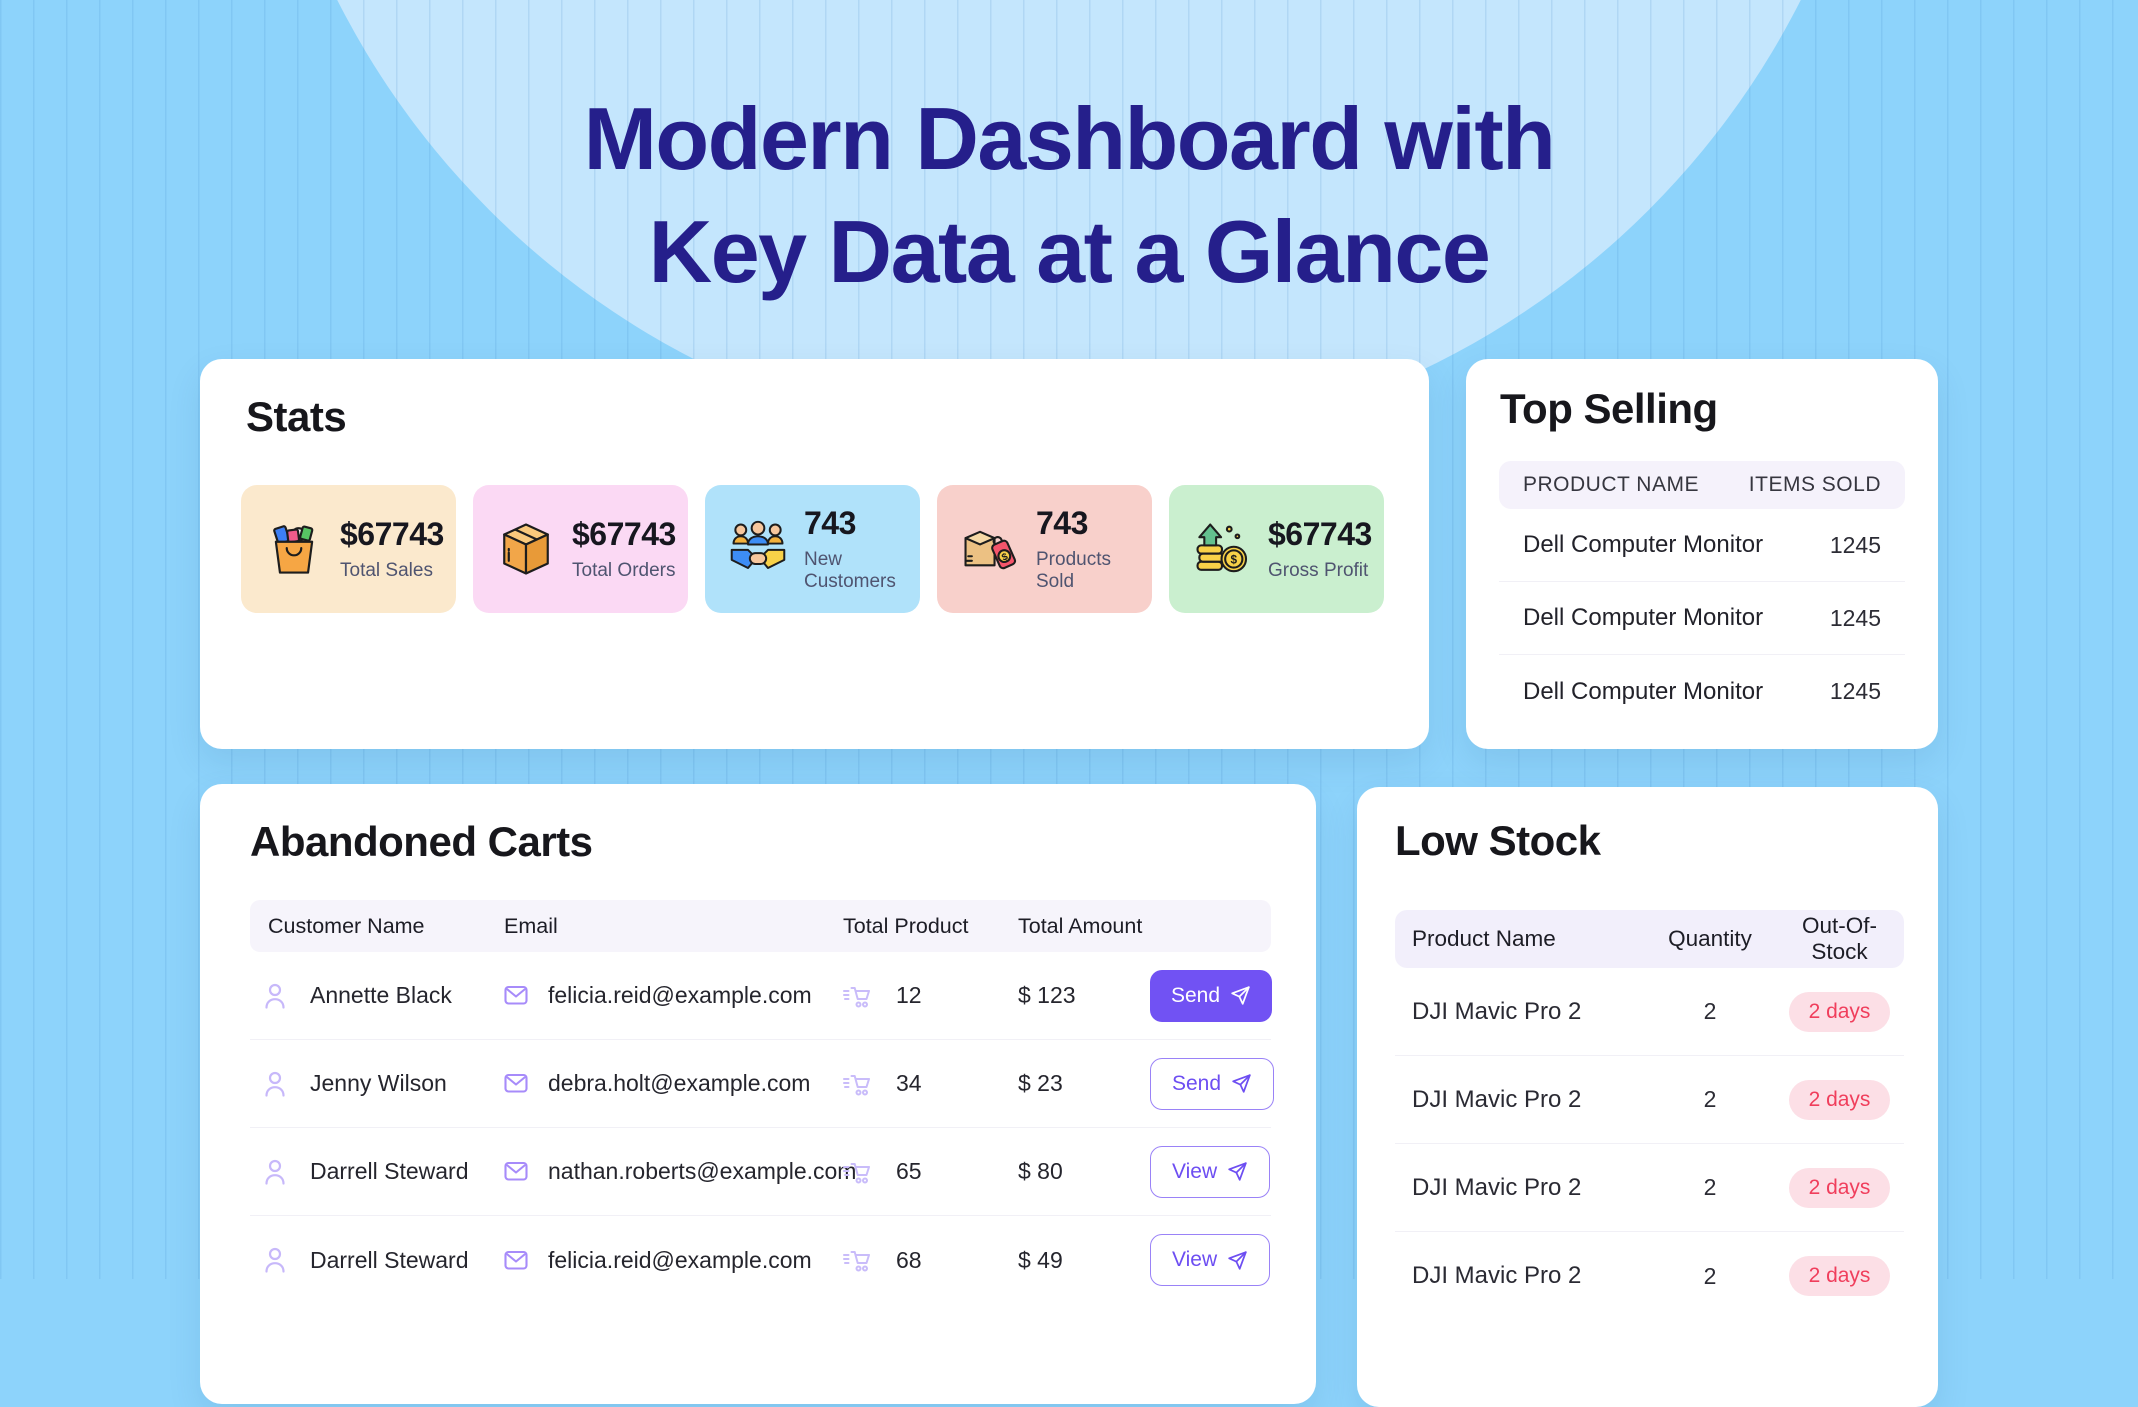  Describe the element at coordinates (1040, 1171) in the screenshot. I see `total-amount-value: $ 80` at that location.